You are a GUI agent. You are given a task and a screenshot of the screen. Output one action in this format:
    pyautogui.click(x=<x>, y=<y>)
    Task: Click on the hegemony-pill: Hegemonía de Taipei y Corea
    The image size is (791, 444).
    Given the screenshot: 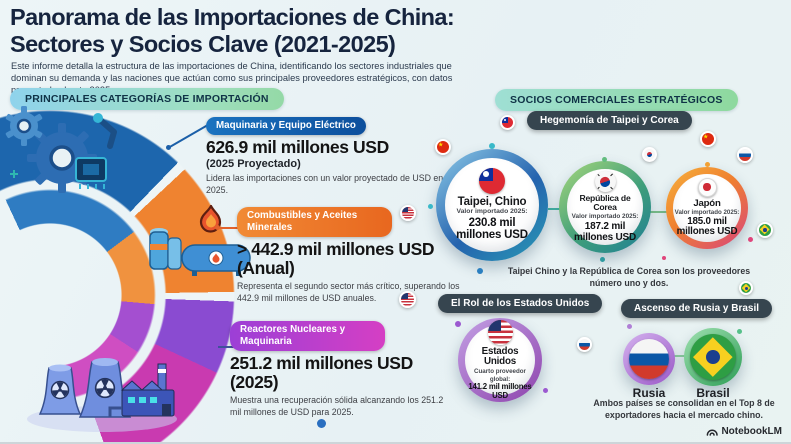 What is the action you would take?
    pyautogui.click(x=609, y=120)
    